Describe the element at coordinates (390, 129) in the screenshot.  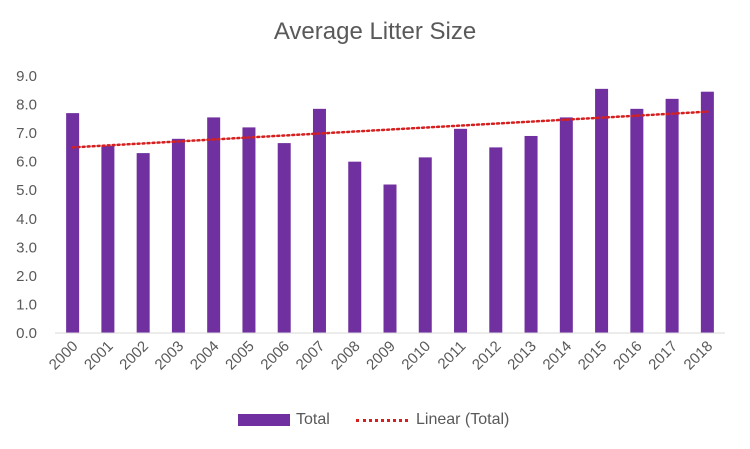
I see `trendline-linear-total` at that location.